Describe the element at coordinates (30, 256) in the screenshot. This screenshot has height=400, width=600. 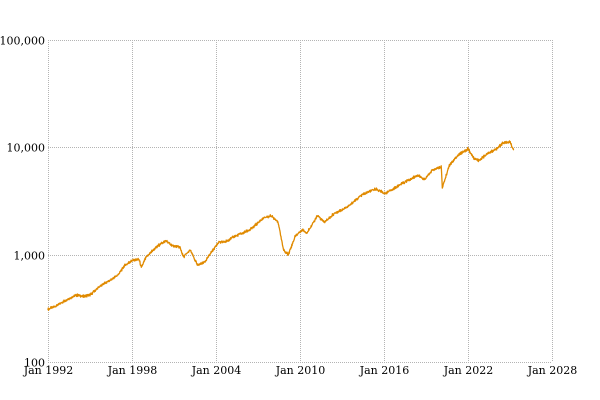
I see `y-tick-label: 1,000` at that location.